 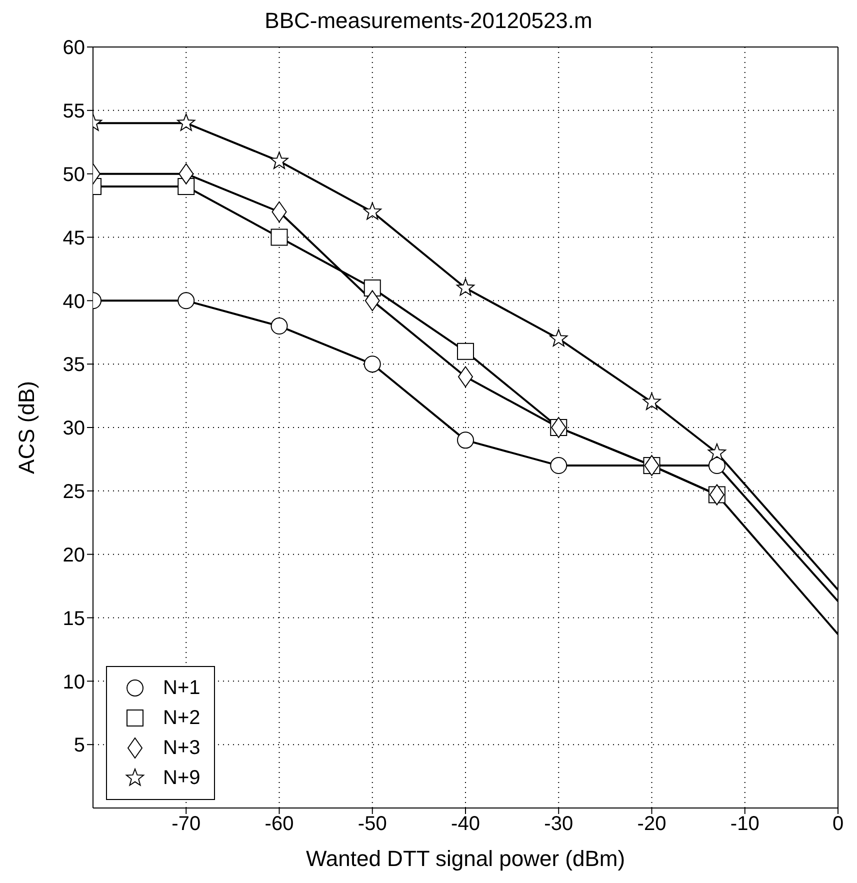 I want to click on x-tick-label: -70, so click(x=186, y=824).